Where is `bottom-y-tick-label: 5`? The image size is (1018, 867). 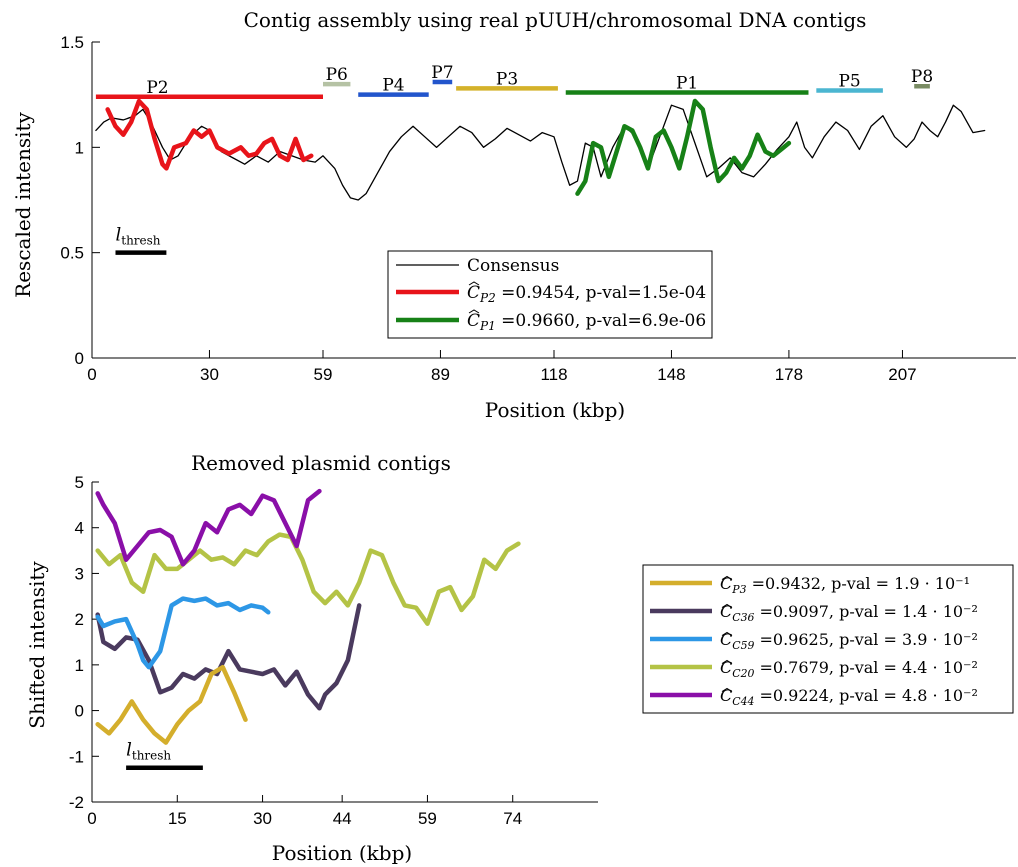
bottom-y-tick-label: 5 is located at coordinates (79, 482).